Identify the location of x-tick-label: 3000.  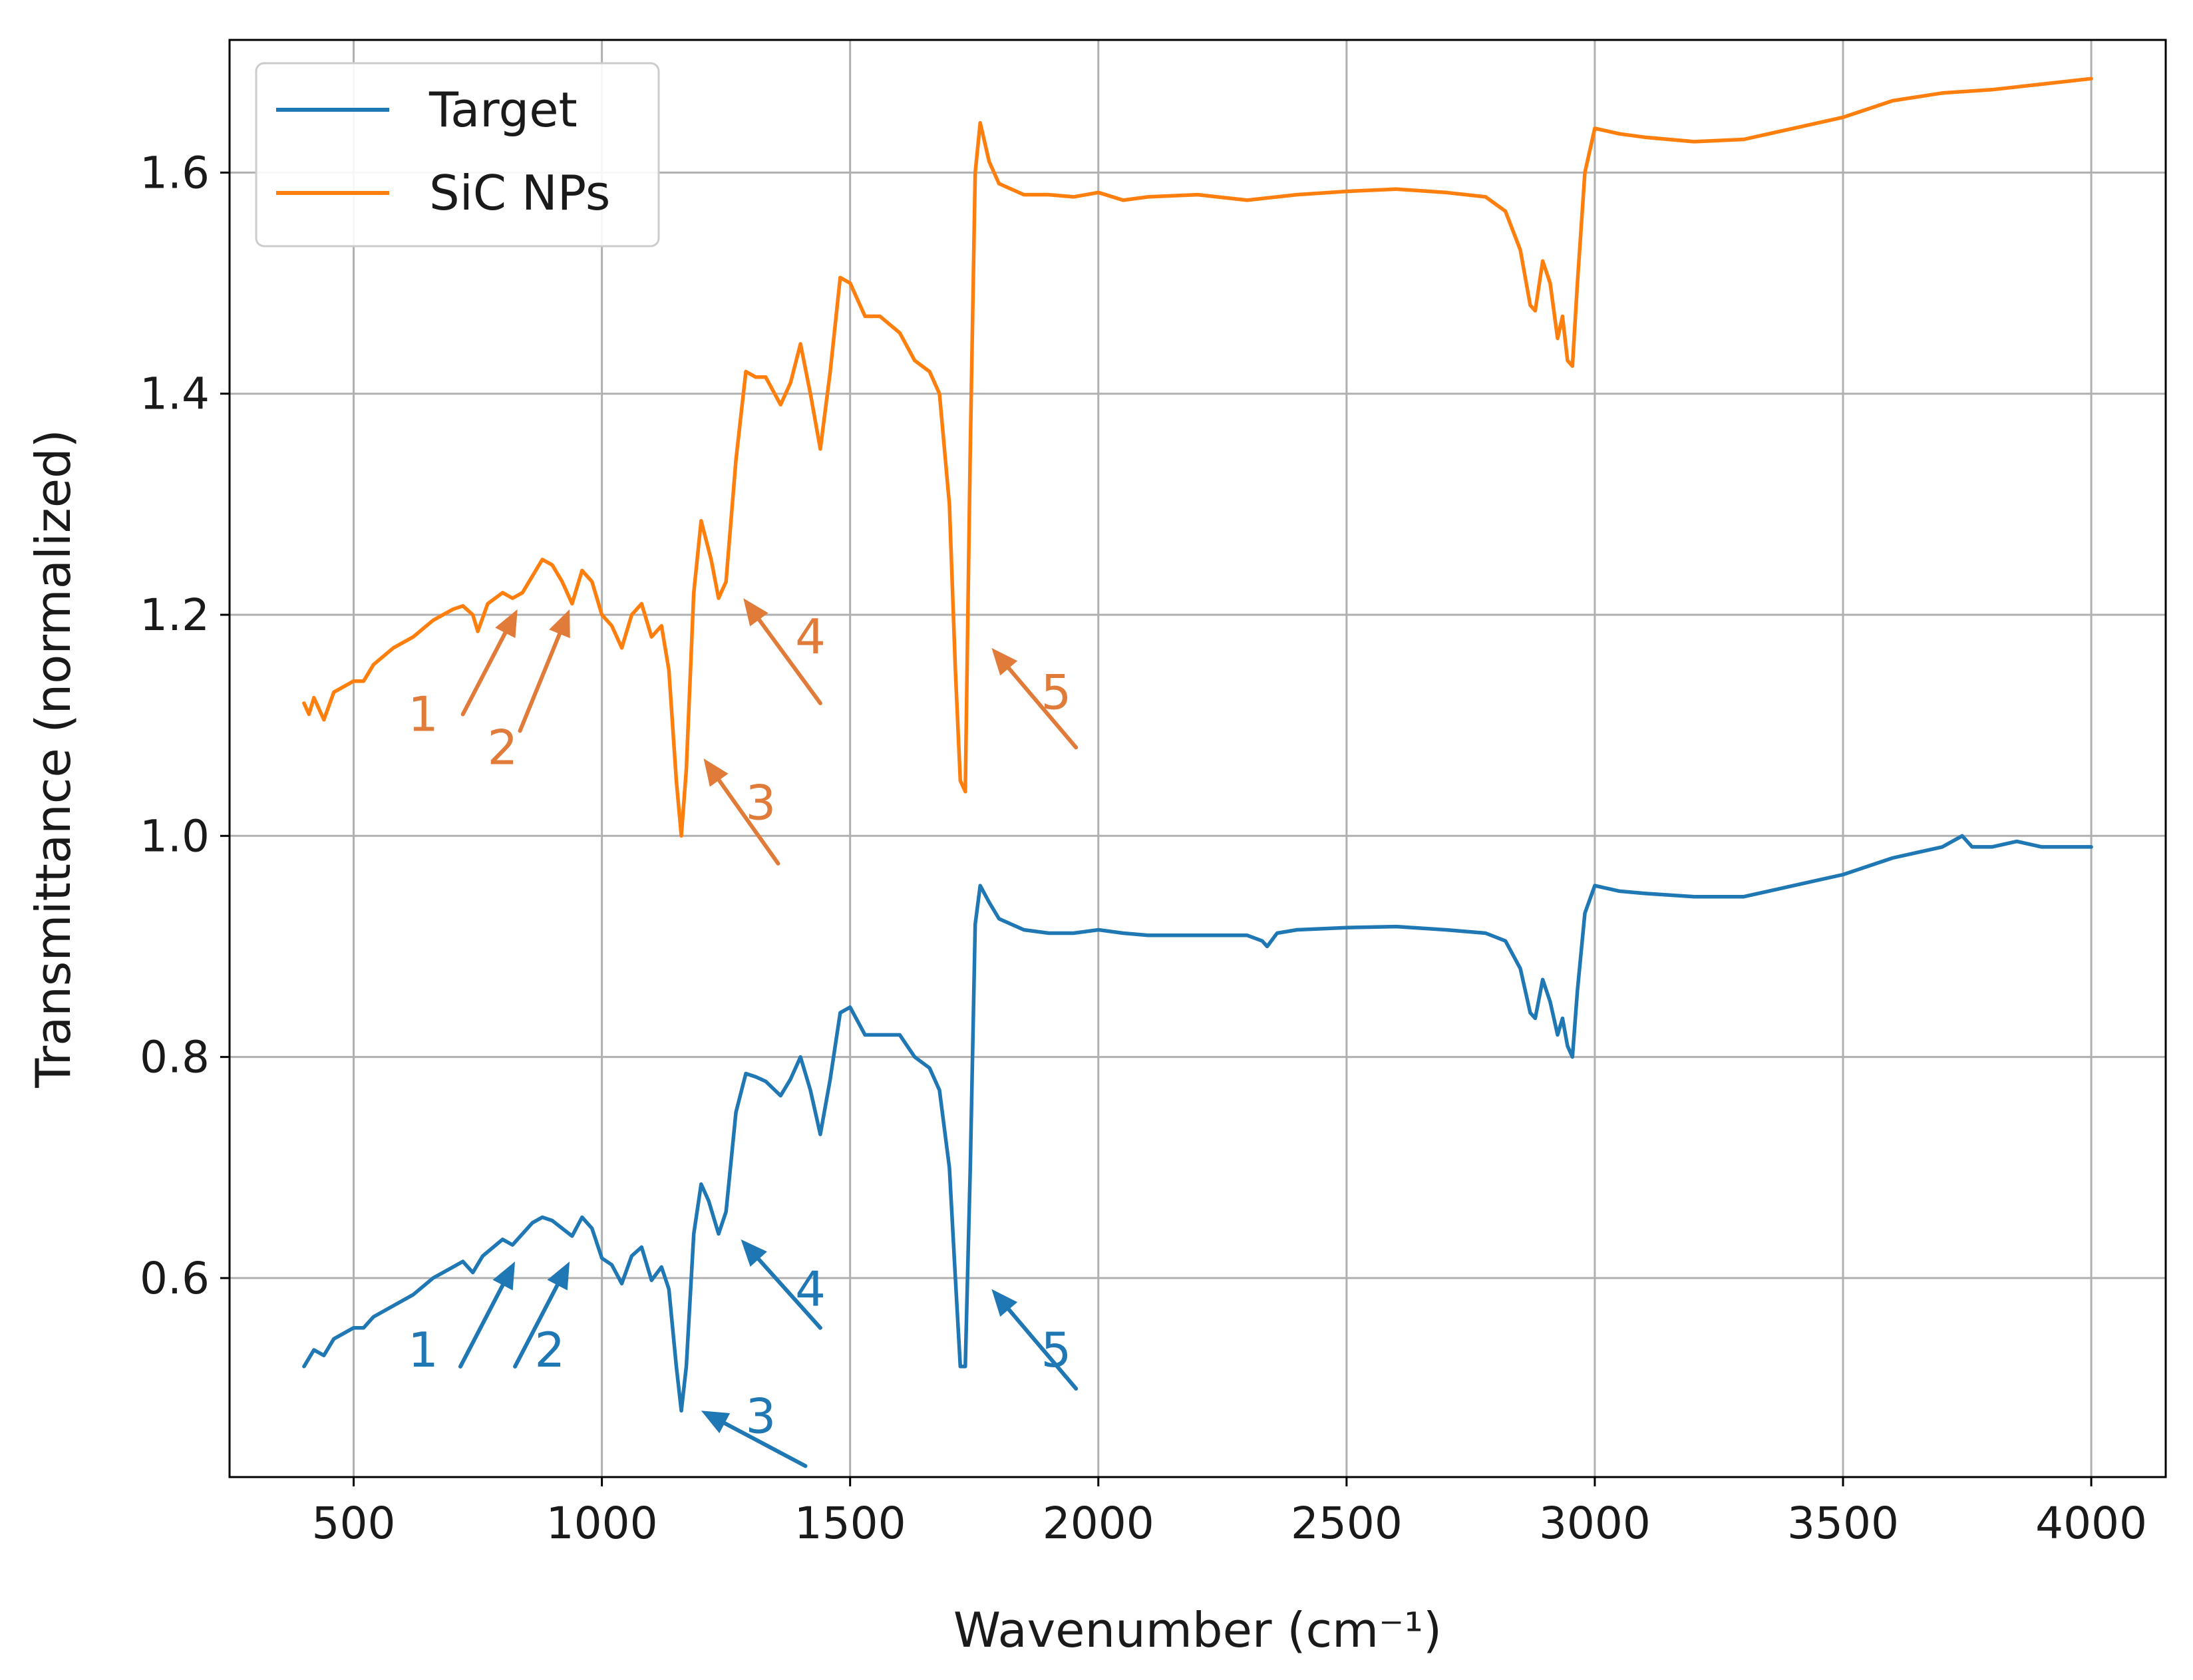
(1595, 1523).